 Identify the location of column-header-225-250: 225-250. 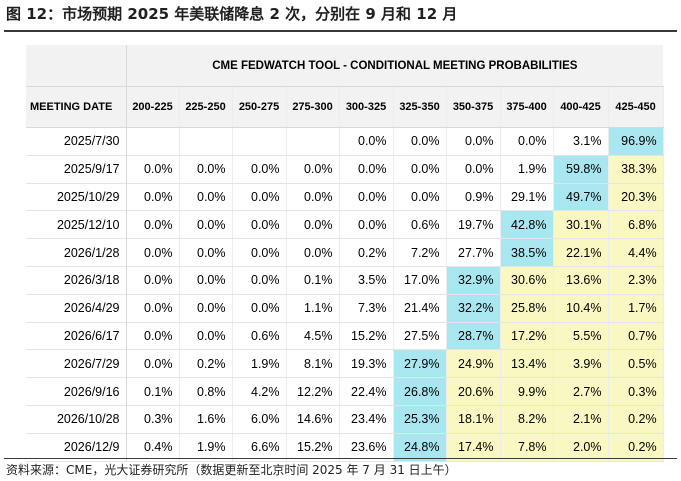
(206, 107).